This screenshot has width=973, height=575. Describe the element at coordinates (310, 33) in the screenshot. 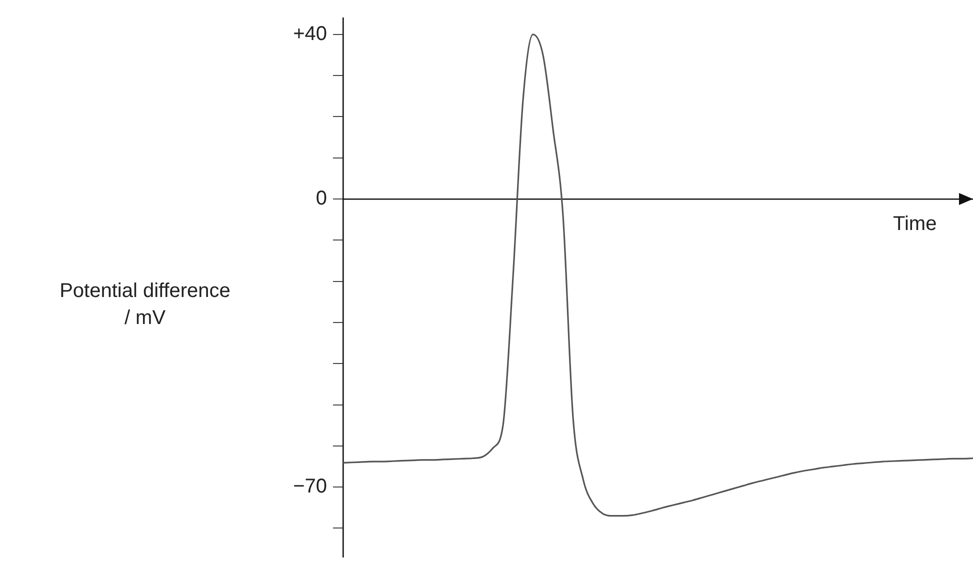

I see `y-tick-label: +40` at that location.